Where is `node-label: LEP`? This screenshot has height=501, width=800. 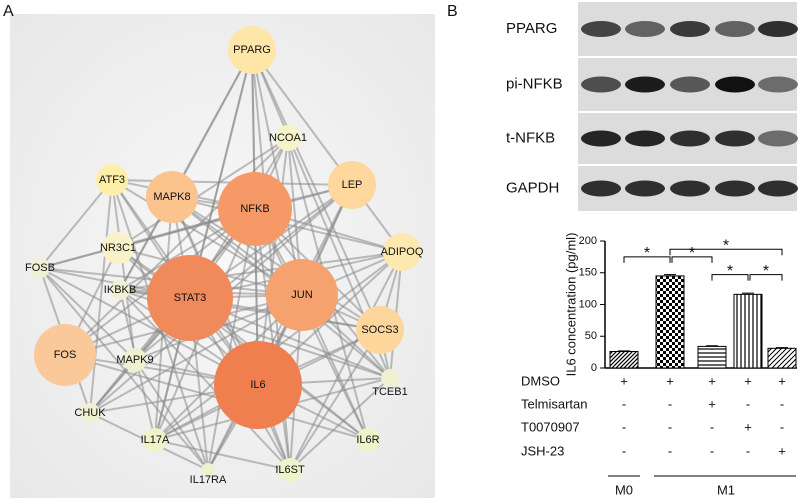 node-label: LEP is located at coordinates (352, 185).